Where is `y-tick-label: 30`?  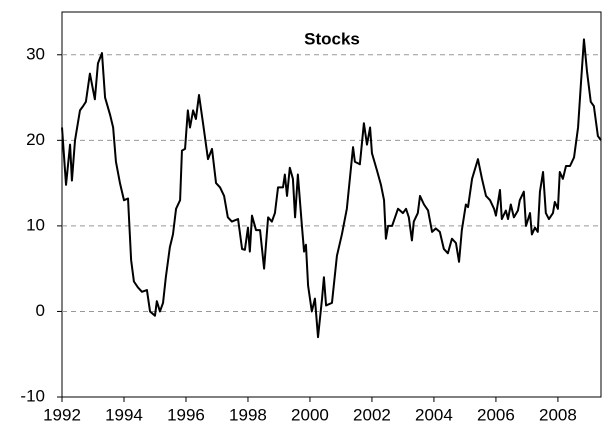 y-tick-label: 30 is located at coordinates (35, 53).